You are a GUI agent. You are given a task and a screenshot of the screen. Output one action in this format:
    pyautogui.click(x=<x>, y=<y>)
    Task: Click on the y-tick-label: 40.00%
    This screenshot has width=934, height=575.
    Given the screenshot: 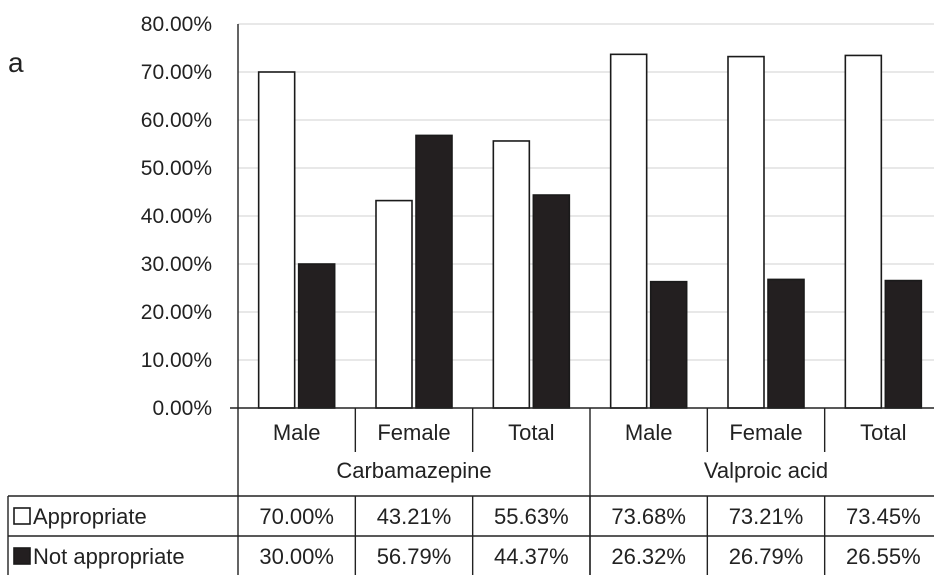 What is the action you would take?
    pyautogui.click(x=176, y=216)
    